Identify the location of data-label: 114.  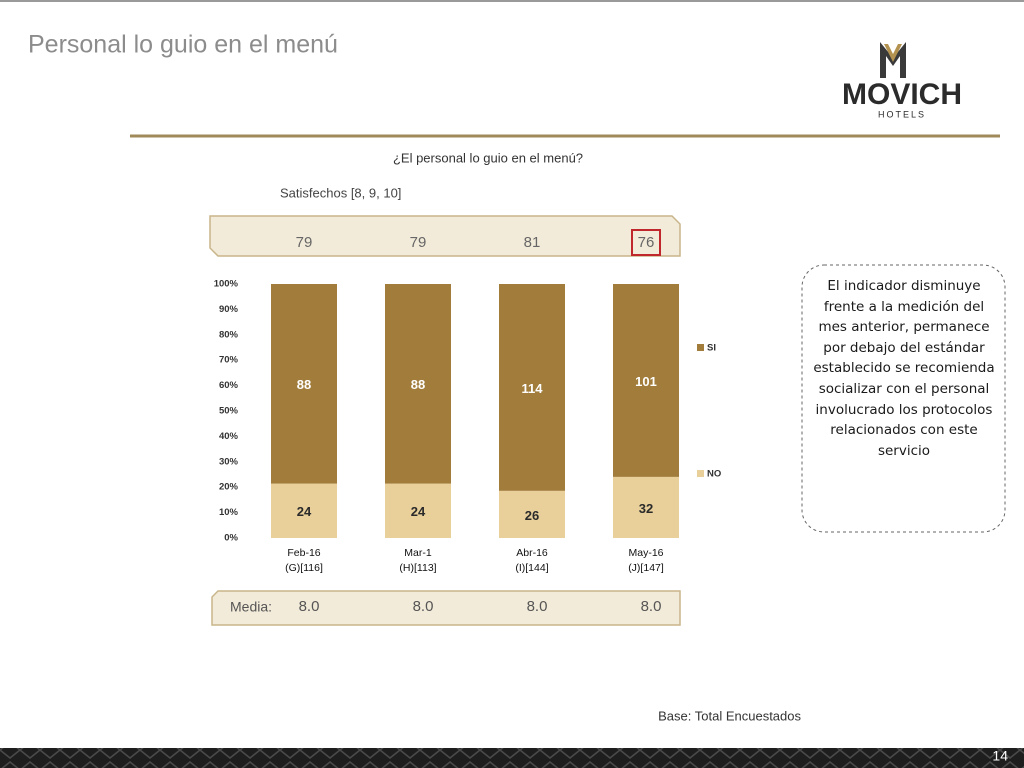
(533, 388).